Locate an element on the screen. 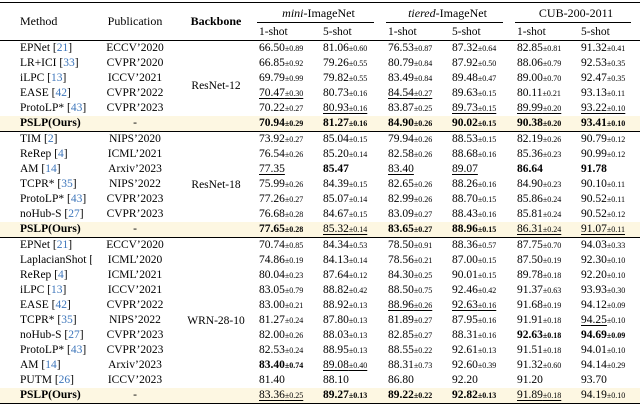  citation-link: 26 is located at coordinates (64, 379).